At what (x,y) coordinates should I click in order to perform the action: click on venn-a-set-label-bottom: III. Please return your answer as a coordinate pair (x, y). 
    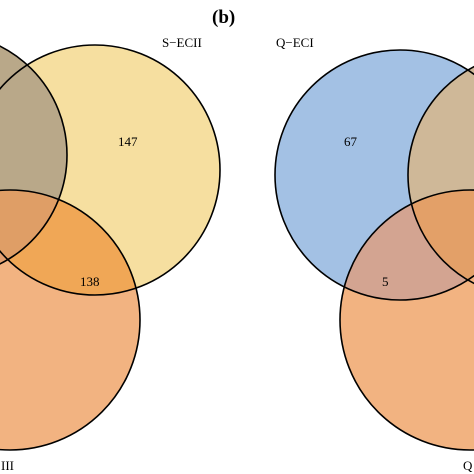
    Looking at the image, I should click on (7, 465).